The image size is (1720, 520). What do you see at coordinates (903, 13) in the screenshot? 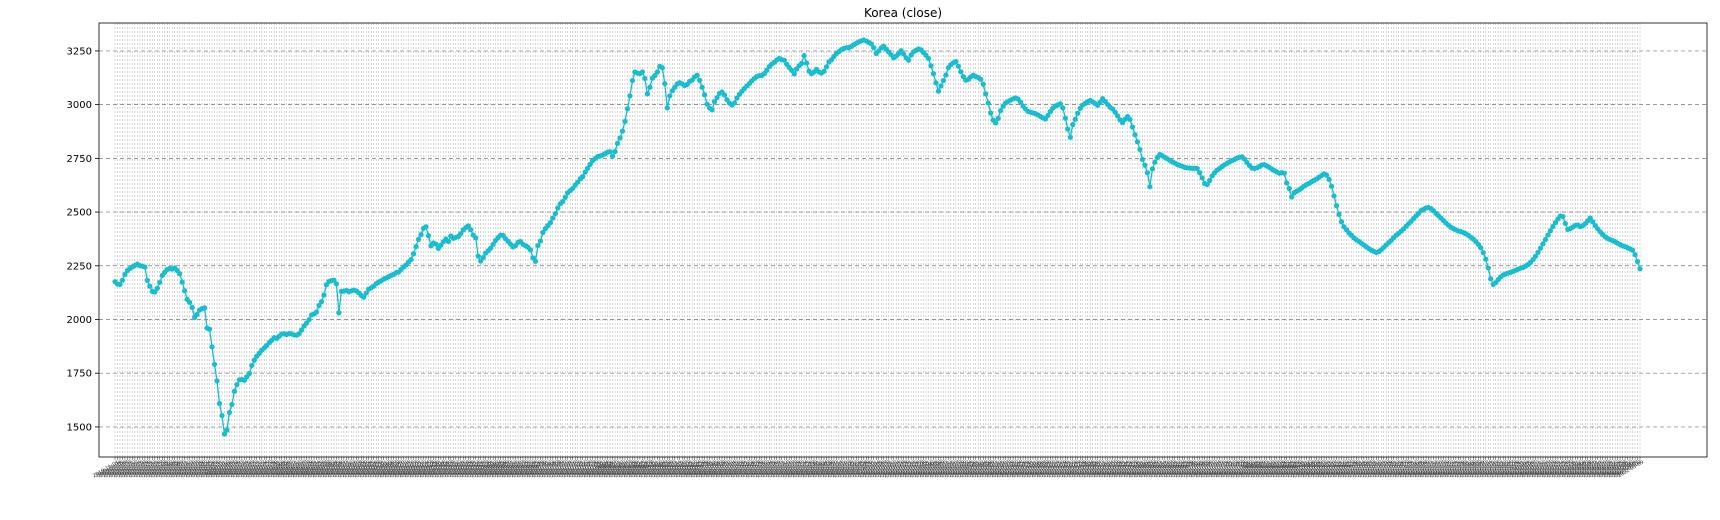
I see `chart-title: Korea (close)` at bounding box center [903, 13].